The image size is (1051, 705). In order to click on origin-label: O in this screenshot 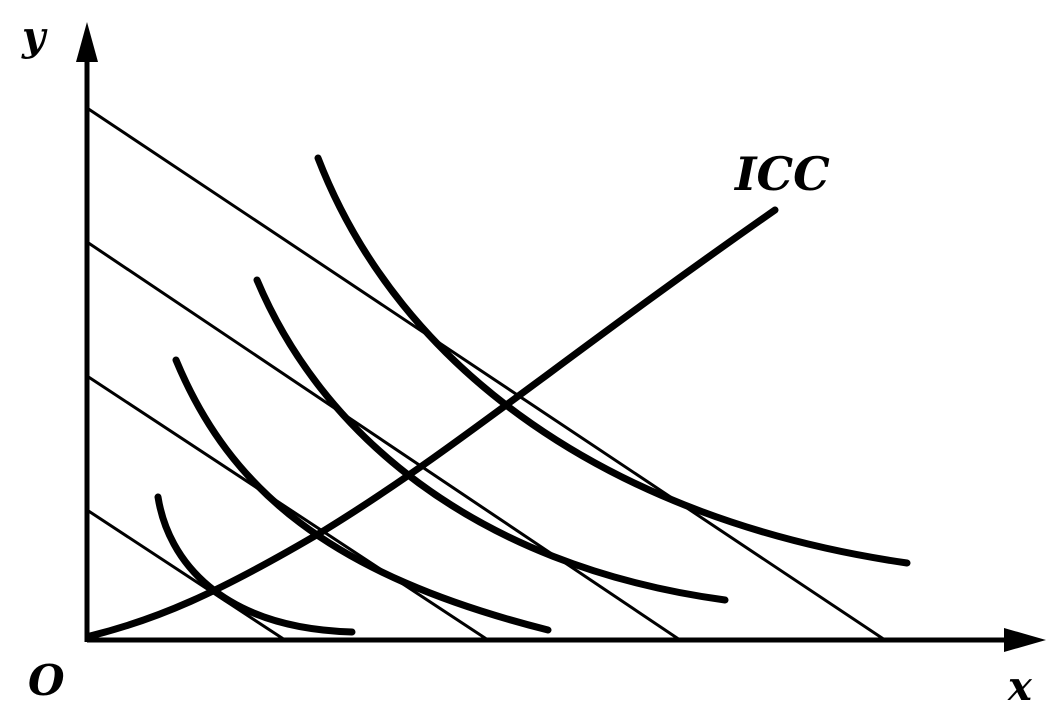, I will do `click(46, 680)`.